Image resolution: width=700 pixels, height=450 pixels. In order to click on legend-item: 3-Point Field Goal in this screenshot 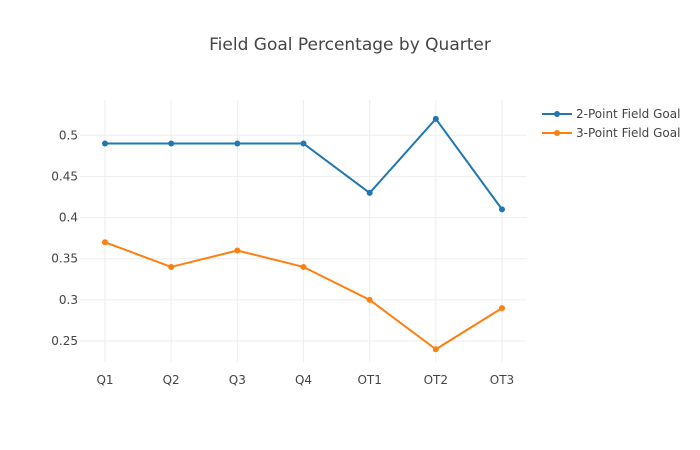, I will do `click(611, 133)`.